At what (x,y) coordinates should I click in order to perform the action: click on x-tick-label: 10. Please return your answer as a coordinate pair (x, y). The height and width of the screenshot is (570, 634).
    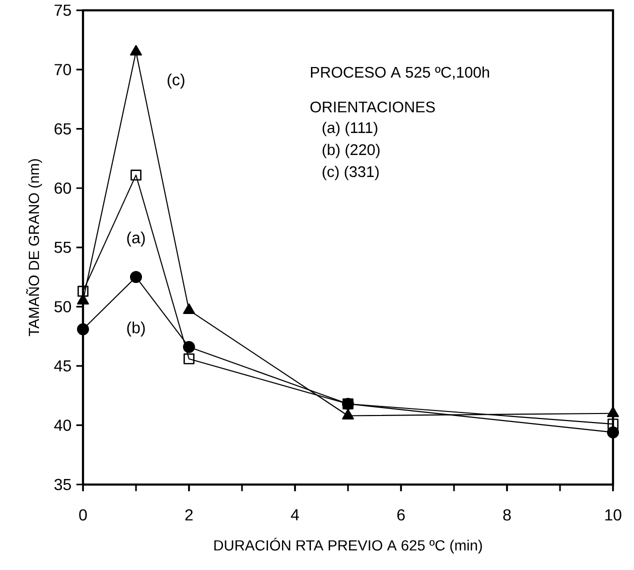
    Looking at the image, I should click on (613, 515).